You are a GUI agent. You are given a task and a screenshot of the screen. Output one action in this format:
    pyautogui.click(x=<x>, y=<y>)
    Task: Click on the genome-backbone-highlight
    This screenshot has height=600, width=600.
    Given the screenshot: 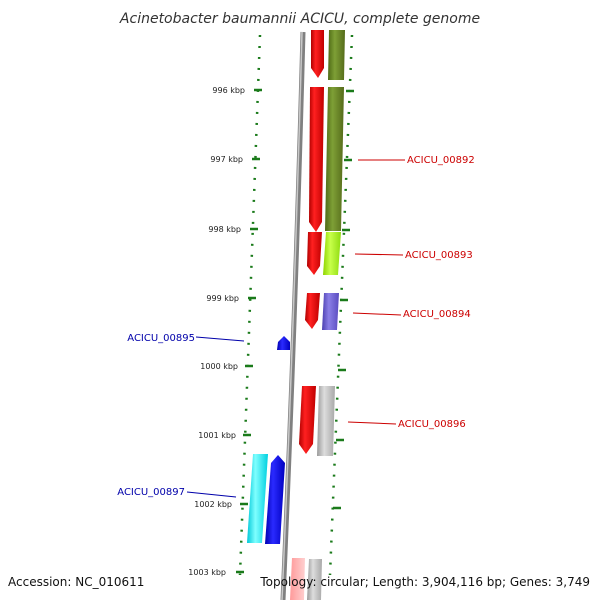 What is the action you would take?
    pyautogui.click(x=292, y=315)
    